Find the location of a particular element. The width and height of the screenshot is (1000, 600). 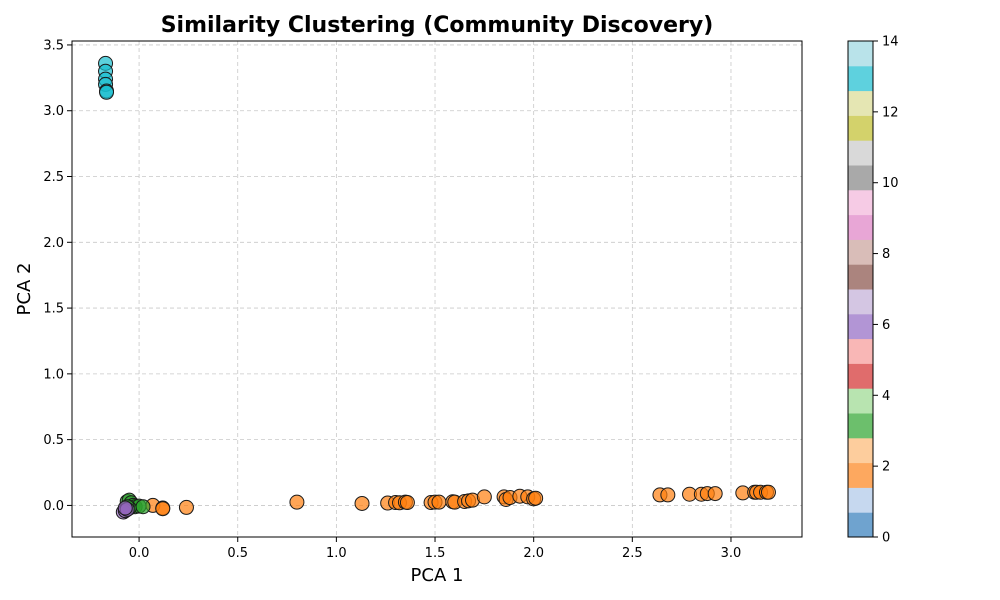

y-axis-title: PCA 2 is located at coordinates (24, 289).